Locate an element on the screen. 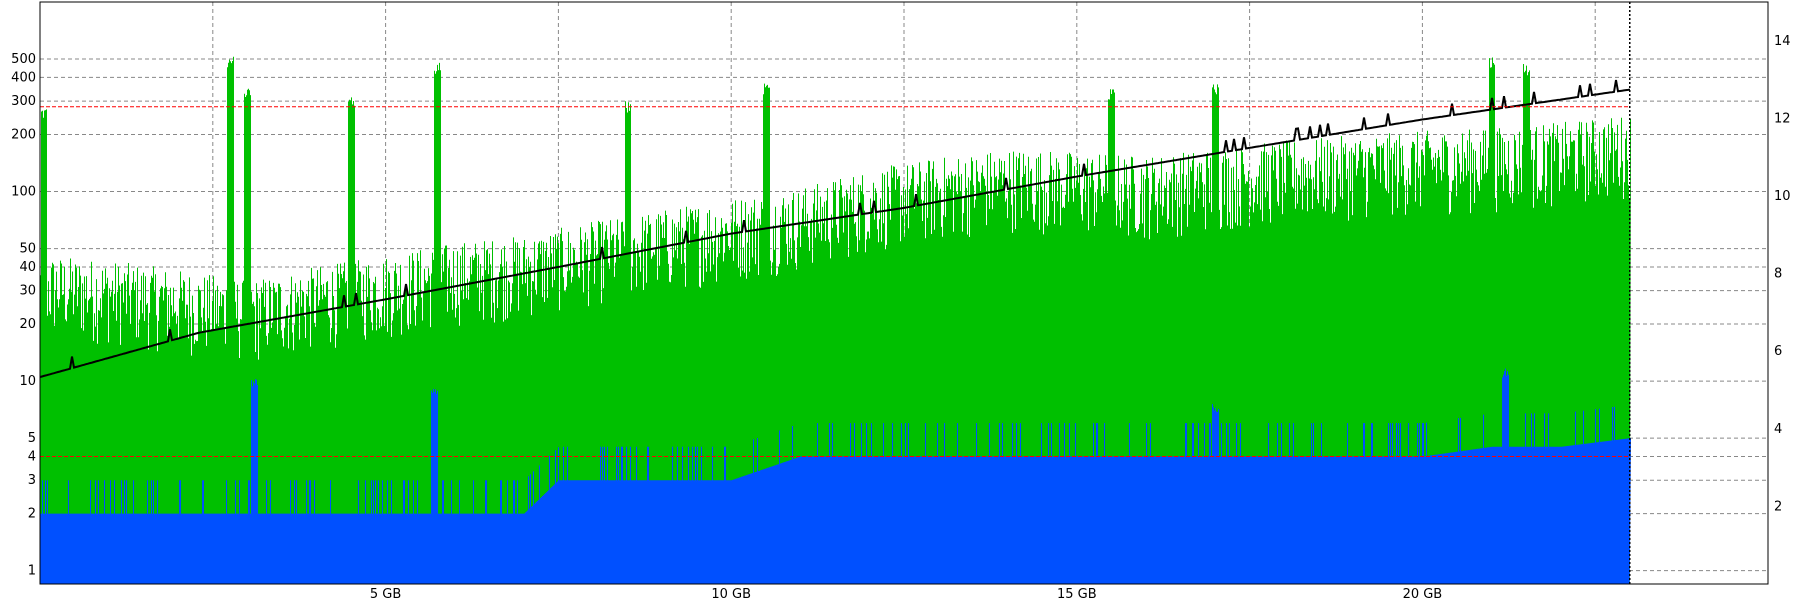 The height and width of the screenshot is (600, 1800). right-tick-label-6: 14 is located at coordinates (1782, 41).